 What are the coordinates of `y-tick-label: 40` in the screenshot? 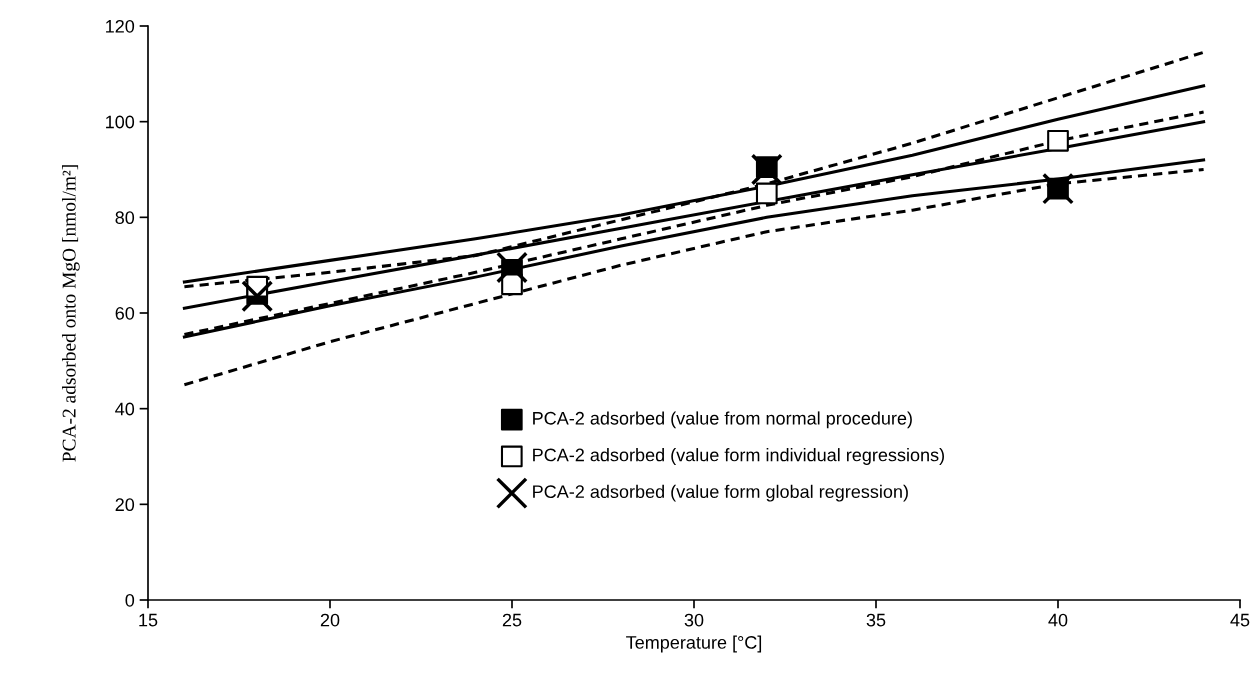 It's located at (125, 409).